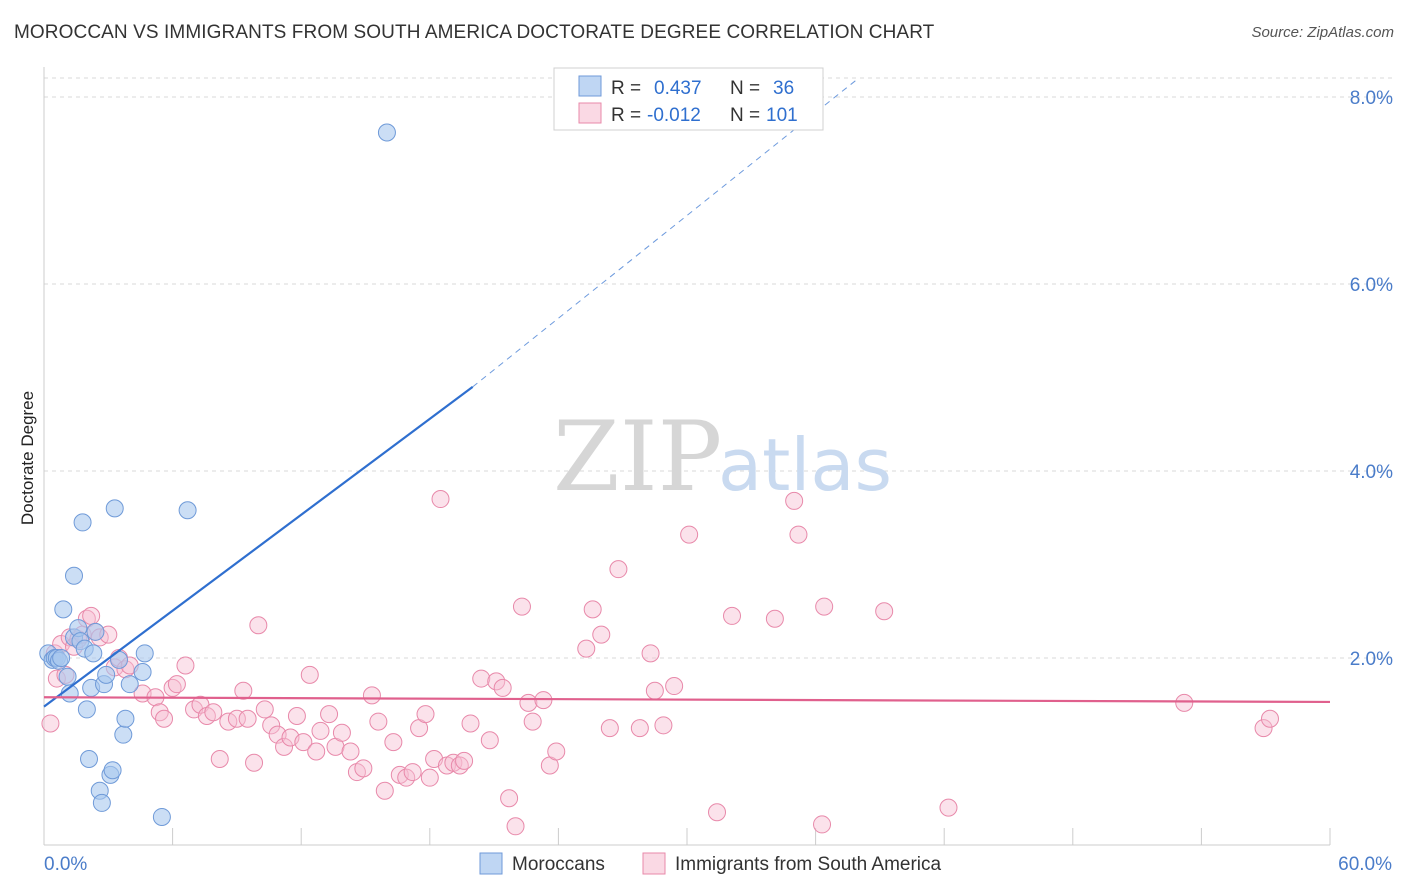 The width and height of the screenshot is (1406, 892). I want to click on y-axis-label: Doctorate Degree, so click(27, 458).